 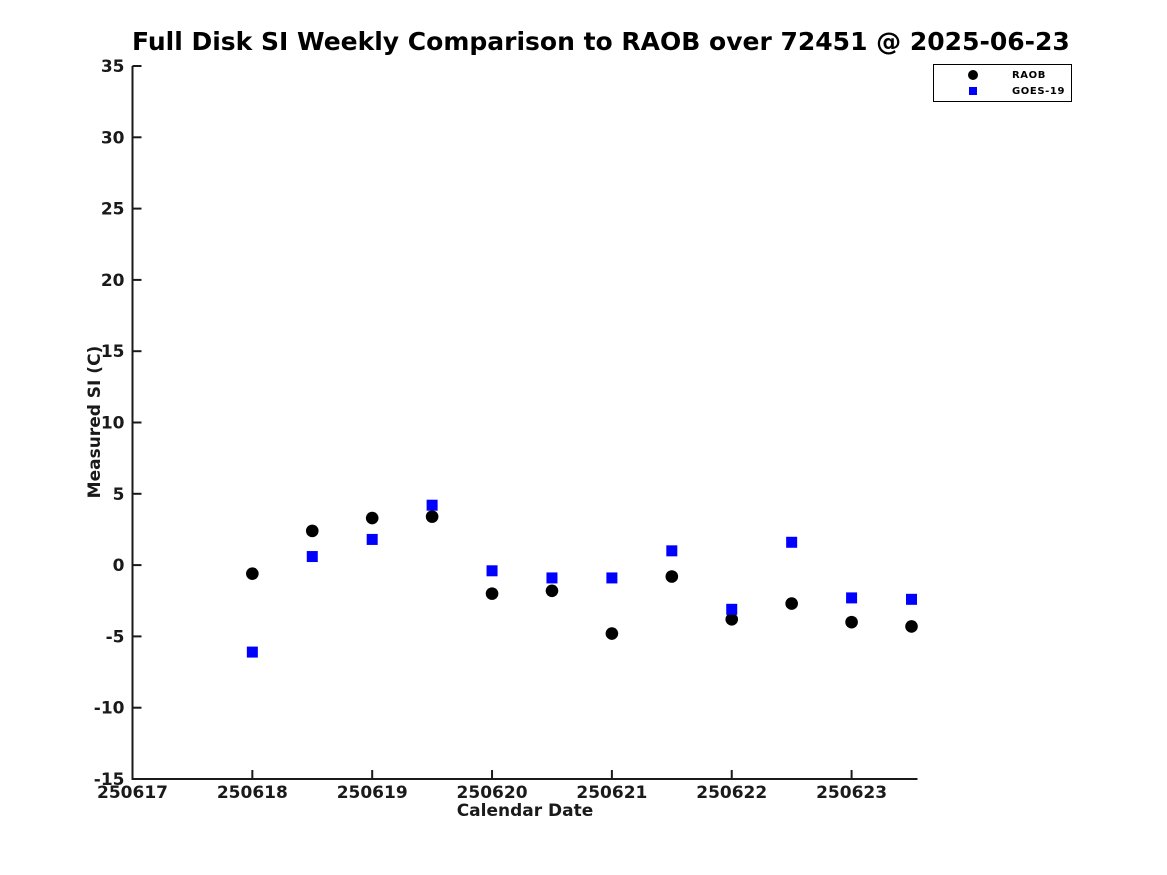 What do you see at coordinates (1029, 75) in the screenshot?
I see `legend-label-raob: RAOB` at bounding box center [1029, 75].